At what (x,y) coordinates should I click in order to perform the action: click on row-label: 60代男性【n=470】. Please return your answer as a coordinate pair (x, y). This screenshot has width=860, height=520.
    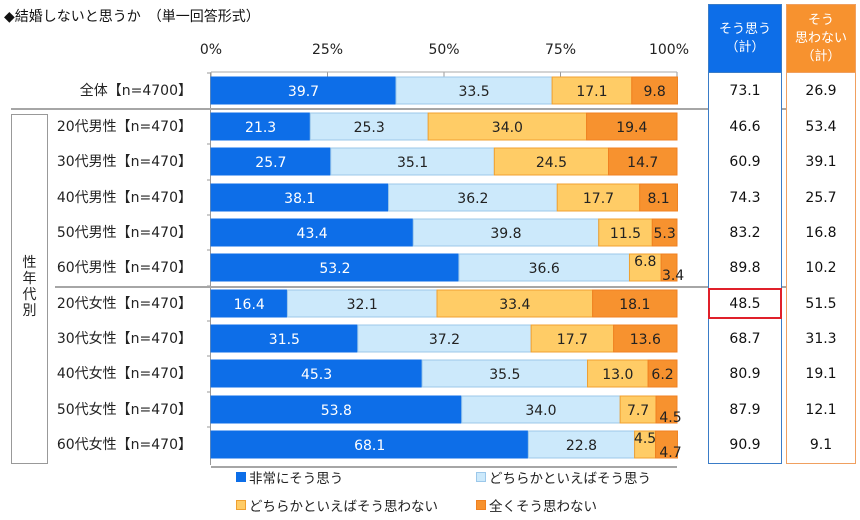
    Looking at the image, I should click on (124, 268).